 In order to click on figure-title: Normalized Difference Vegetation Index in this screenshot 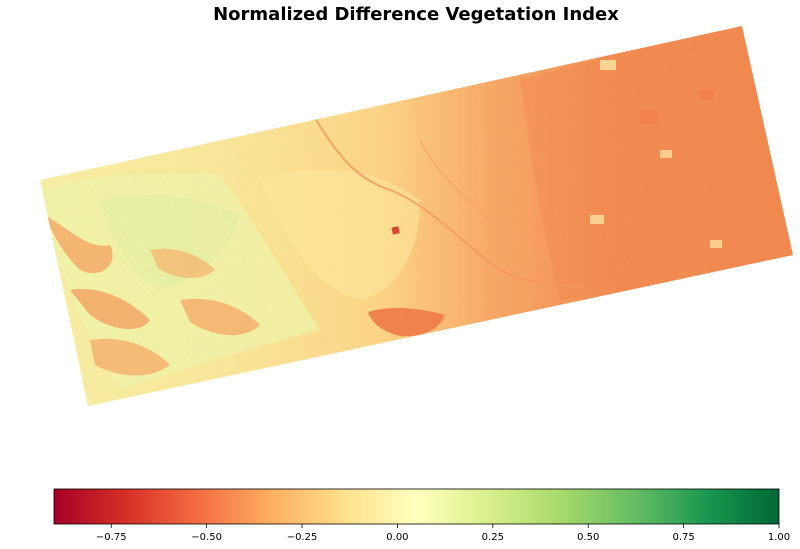, I will do `click(416, 14)`.